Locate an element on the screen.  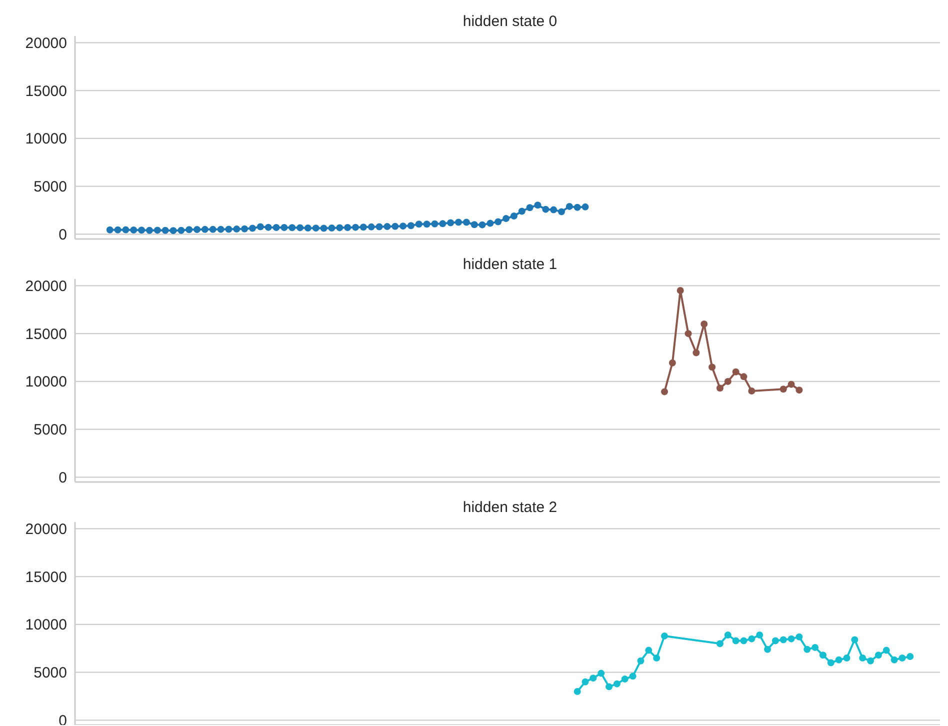
chart-title: hidden state 0 is located at coordinates (510, 21).